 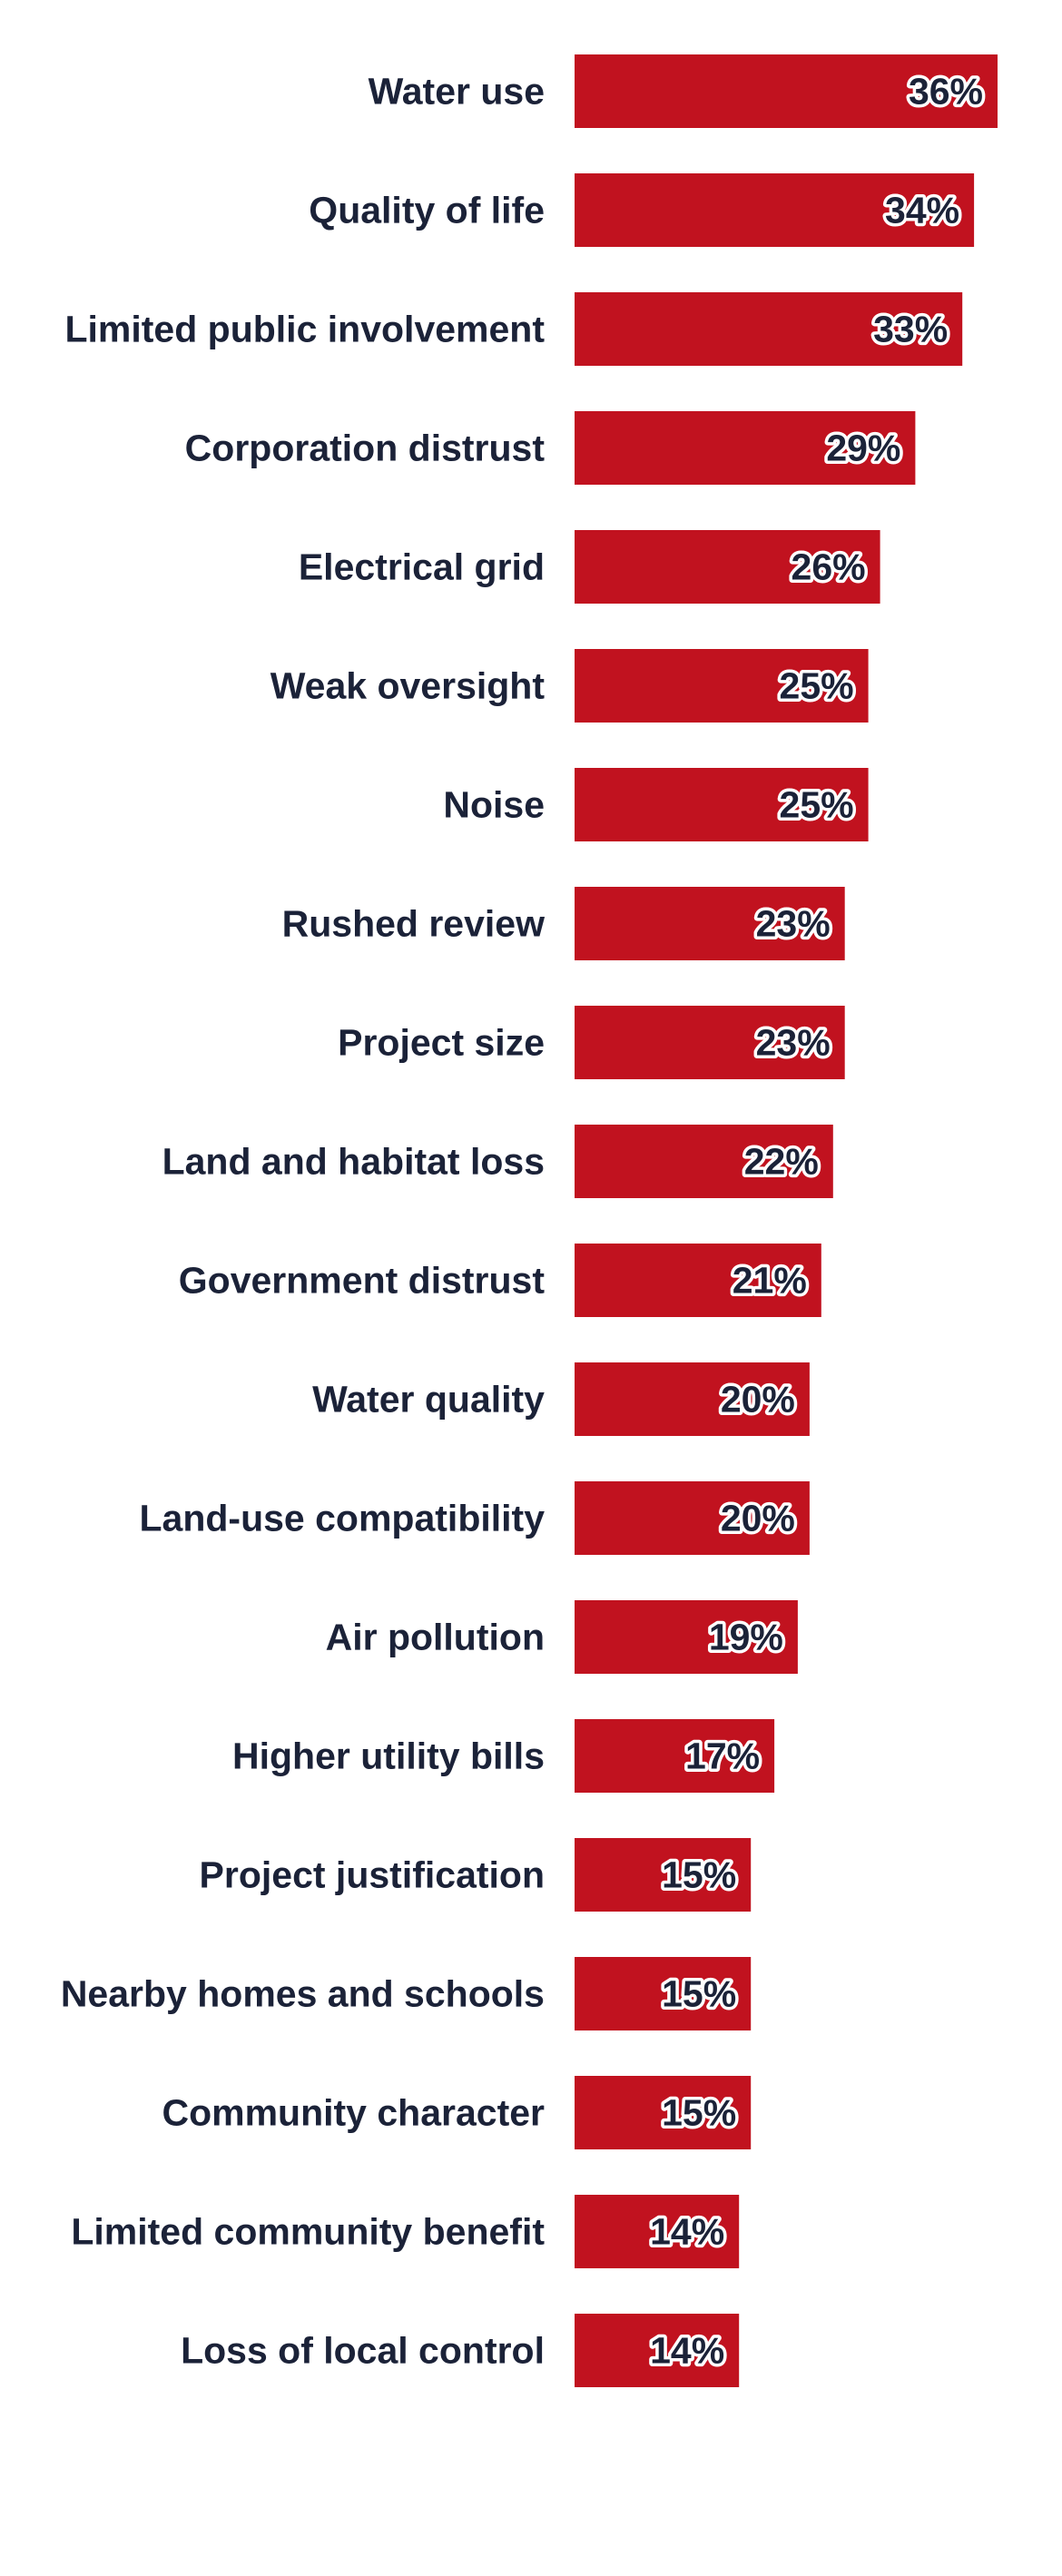 I want to click on category-label: Government distrust, so click(x=362, y=1281).